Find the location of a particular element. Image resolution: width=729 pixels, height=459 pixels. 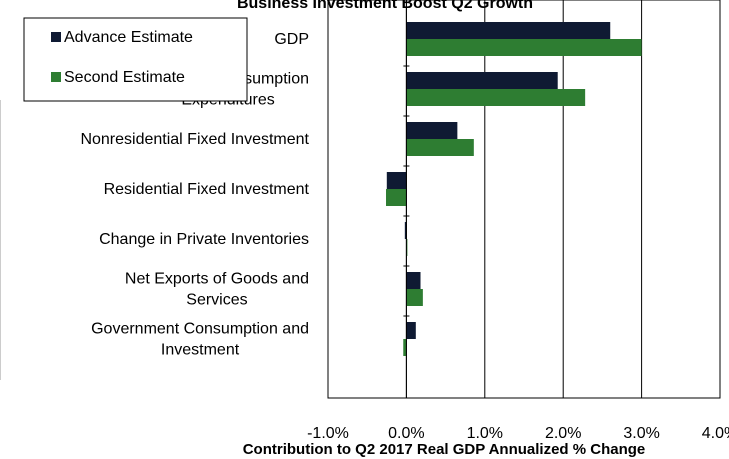

x-tick-label: 3.0% is located at coordinates (641, 433).